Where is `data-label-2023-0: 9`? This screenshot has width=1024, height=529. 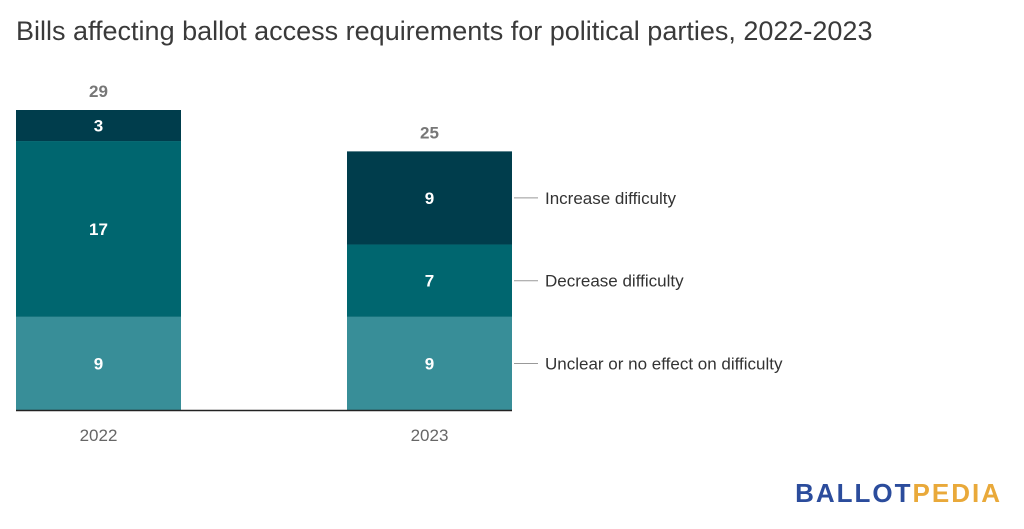 data-label-2023-0: 9 is located at coordinates (429, 363).